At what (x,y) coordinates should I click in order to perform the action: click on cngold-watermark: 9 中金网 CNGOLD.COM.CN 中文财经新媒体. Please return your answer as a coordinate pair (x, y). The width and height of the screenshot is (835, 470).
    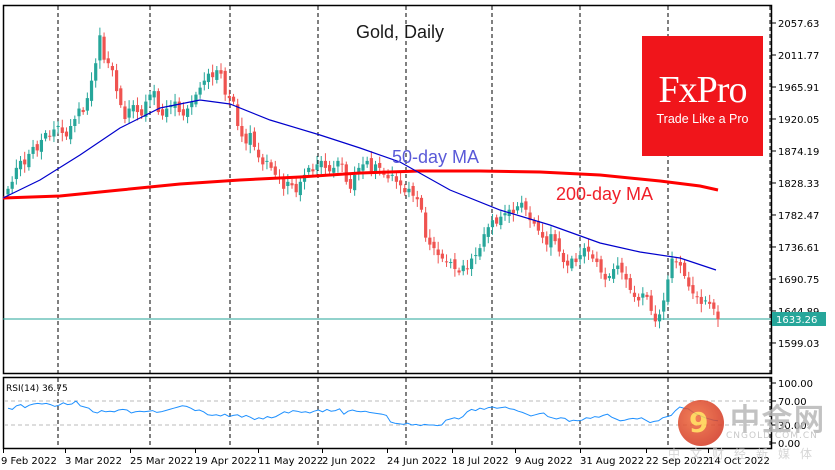
    Looking at the image, I should click on (751, 432).